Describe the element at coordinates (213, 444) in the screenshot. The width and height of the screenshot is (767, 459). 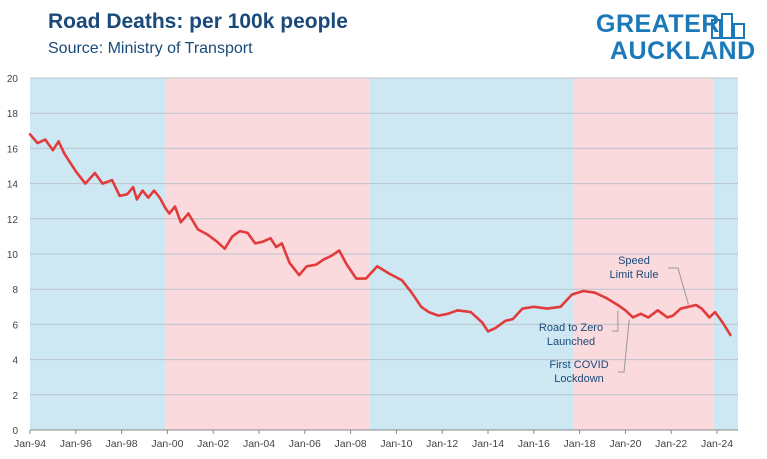
I see `x-tick-label-4: Jan-02` at that location.